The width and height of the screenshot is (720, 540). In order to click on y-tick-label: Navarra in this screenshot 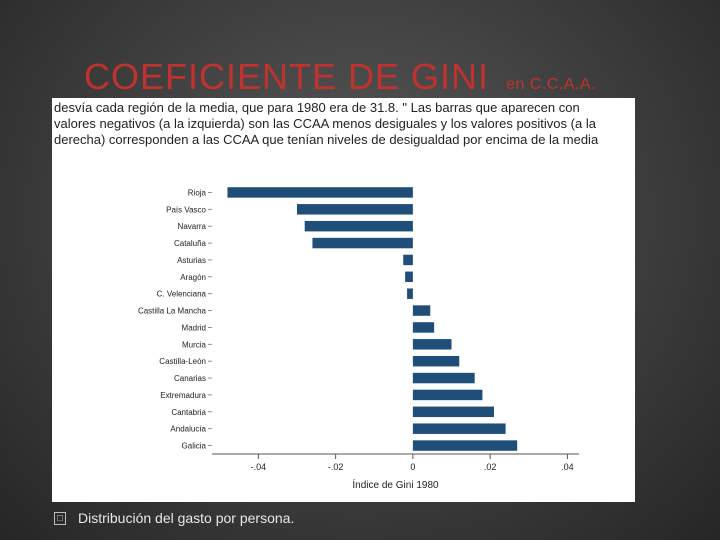, I will do `click(192, 226)`.